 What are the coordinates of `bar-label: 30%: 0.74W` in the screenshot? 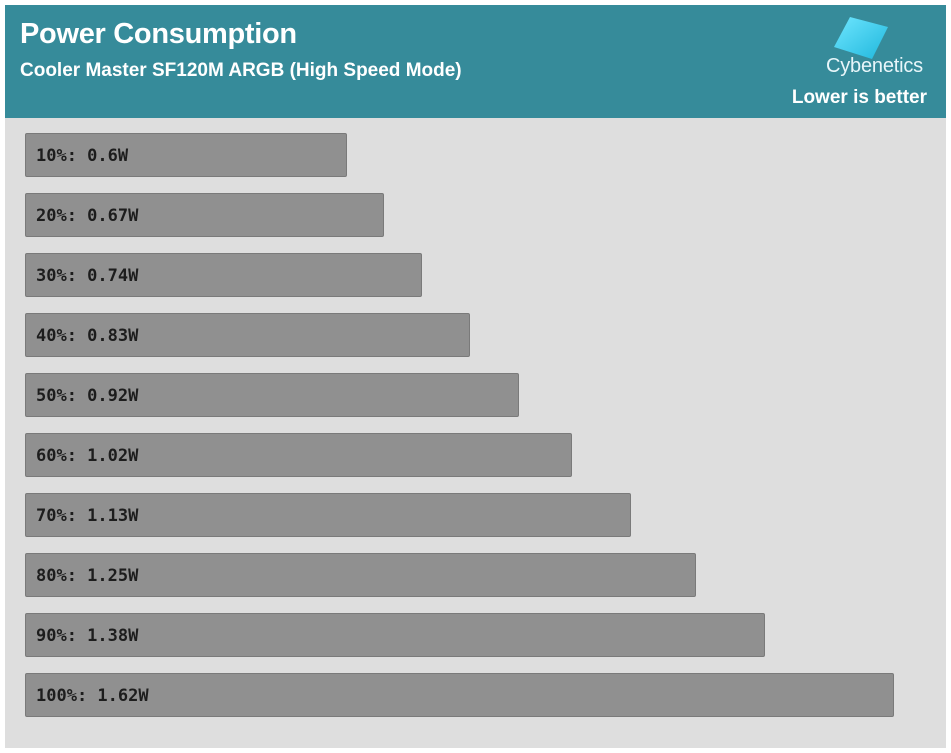 It's located at (87, 276).